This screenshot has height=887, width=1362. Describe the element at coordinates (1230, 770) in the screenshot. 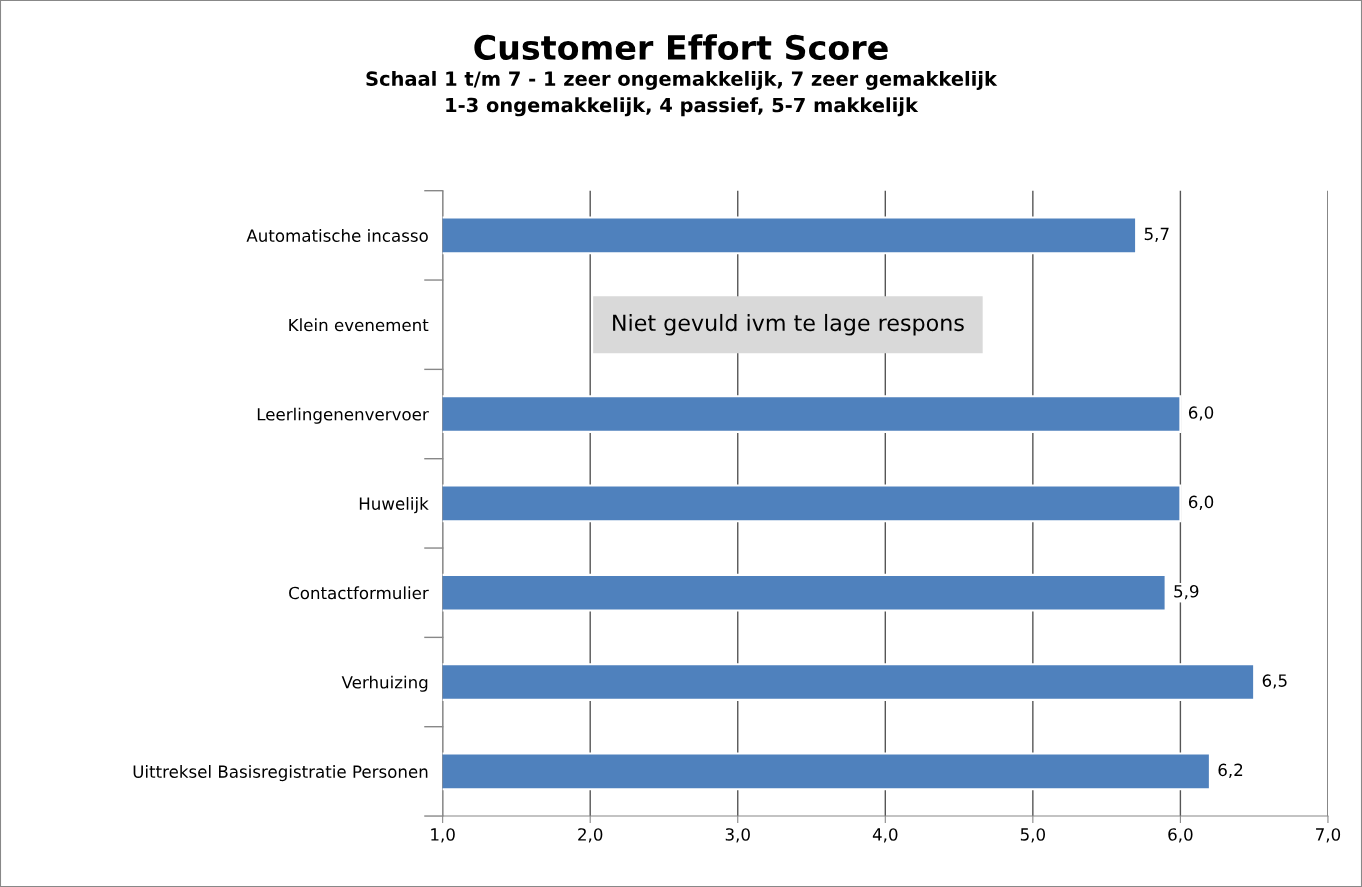

I see `data-label: 6,2` at that location.